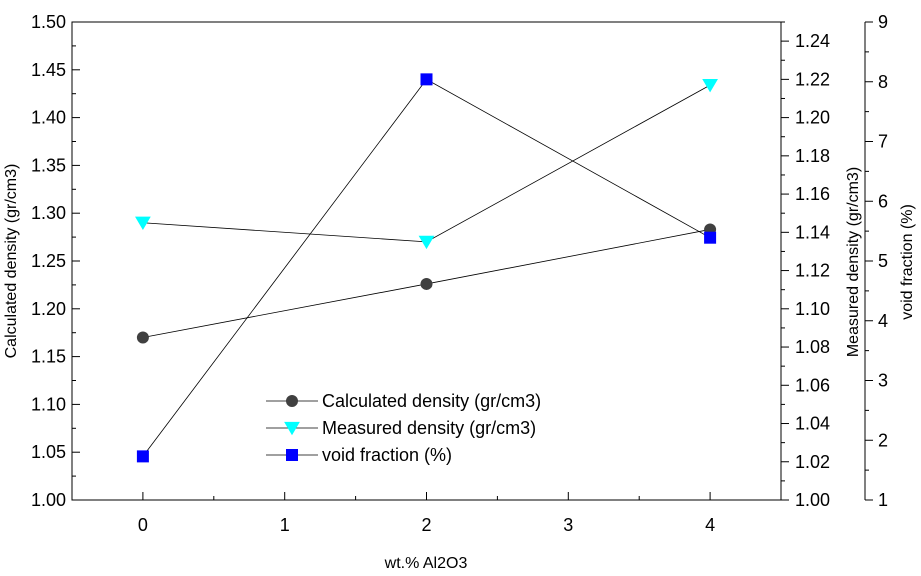  What do you see at coordinates (429, 428) in the screenshot?
I see `legend-label: Measured density (gr/cm3)` at bounding box center [429, 428].